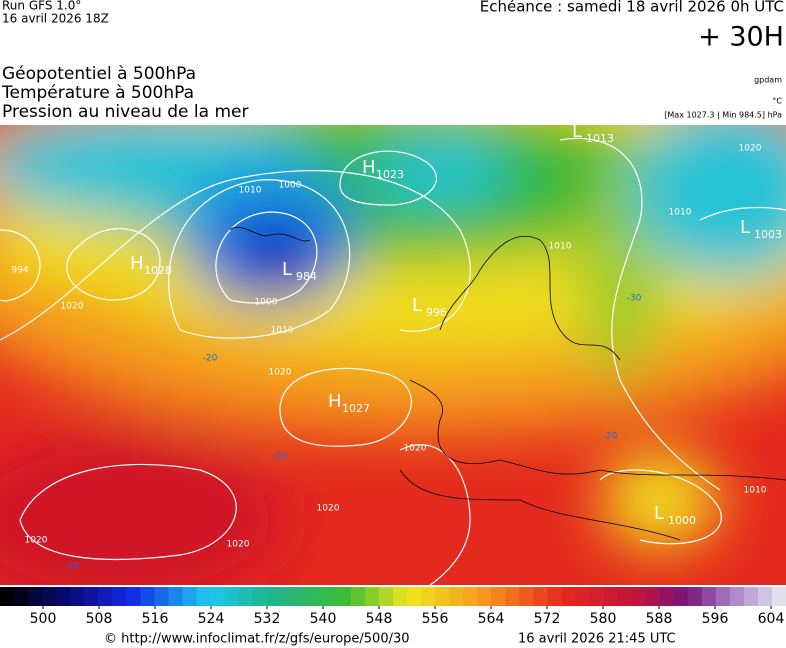  I want to click on unit: °C, so click(777, 101).